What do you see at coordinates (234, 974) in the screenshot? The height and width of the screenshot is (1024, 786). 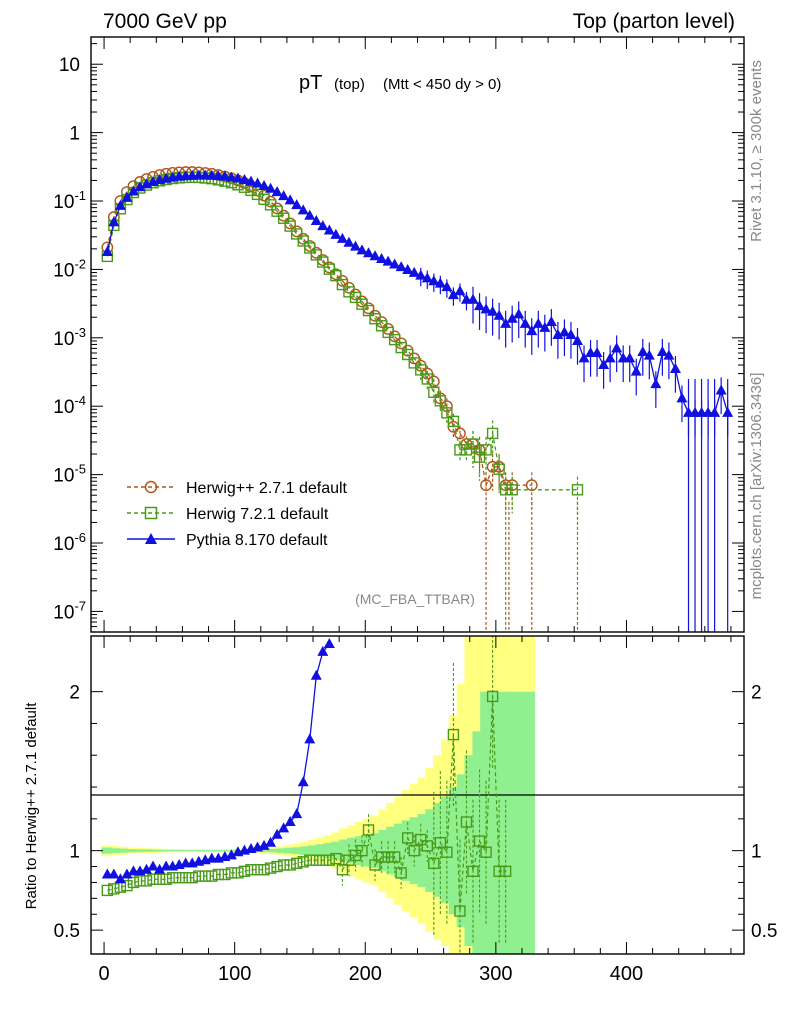 I see `x-tick-label: 100` at bounding box center [234, 974].